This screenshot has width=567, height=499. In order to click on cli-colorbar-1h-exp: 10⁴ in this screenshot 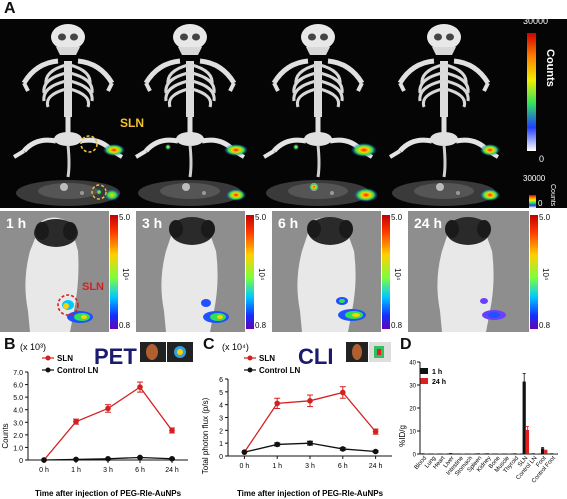, I will do `click(125, 274)`.